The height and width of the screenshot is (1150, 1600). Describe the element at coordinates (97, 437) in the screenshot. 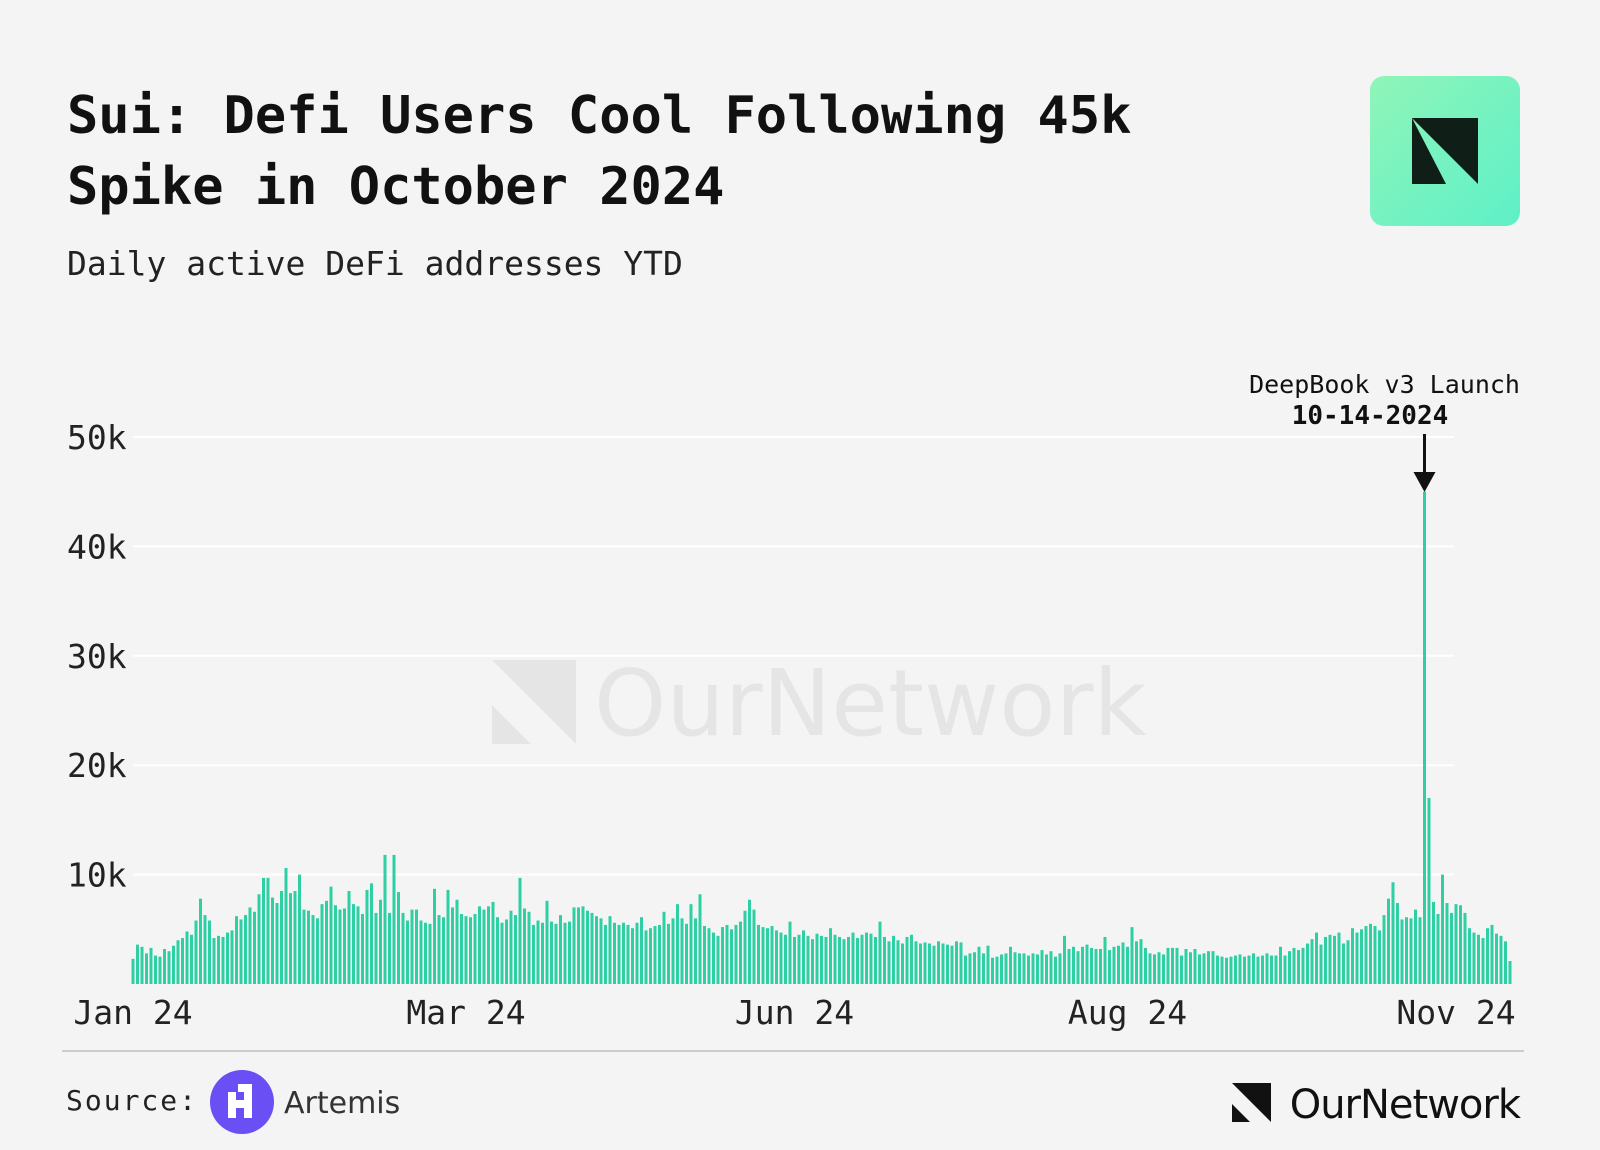

I see `y-tick-label: 50k` at that location.